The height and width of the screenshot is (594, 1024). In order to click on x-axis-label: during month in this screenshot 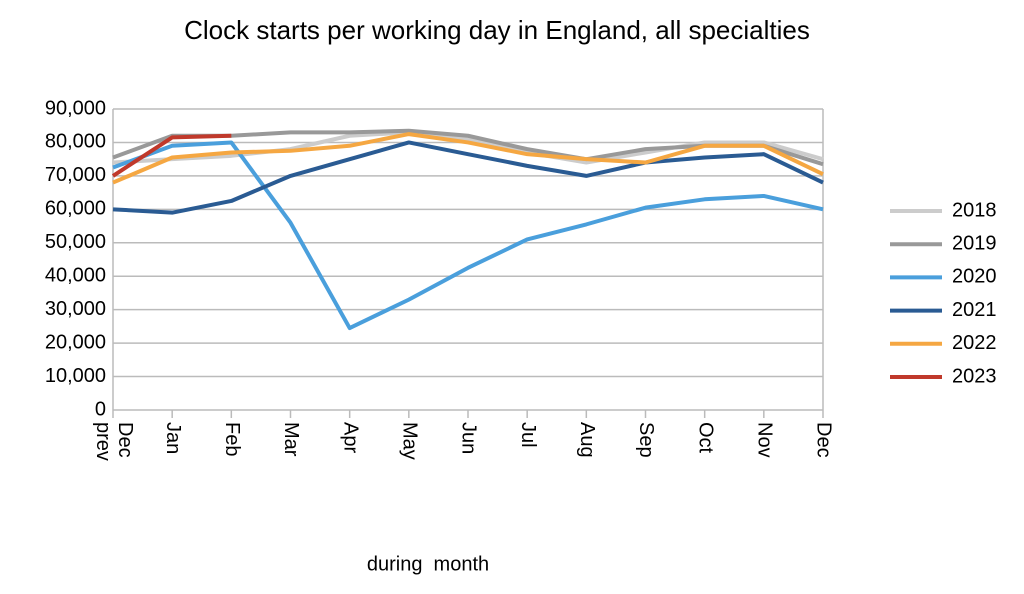, I will do `click(428, 564)`.